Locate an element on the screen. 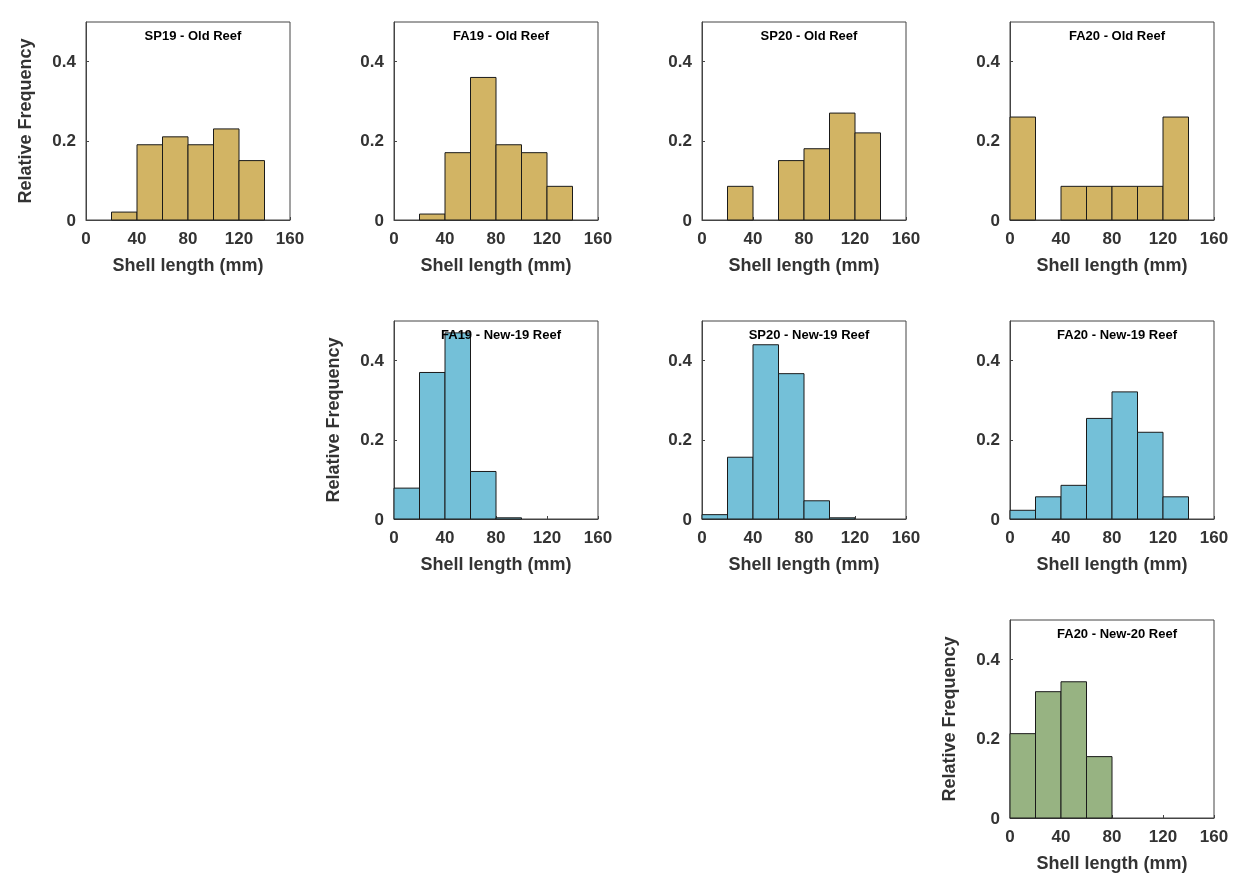  text: FA20 - New-19 Reef is located at coordinates (1117, 334).